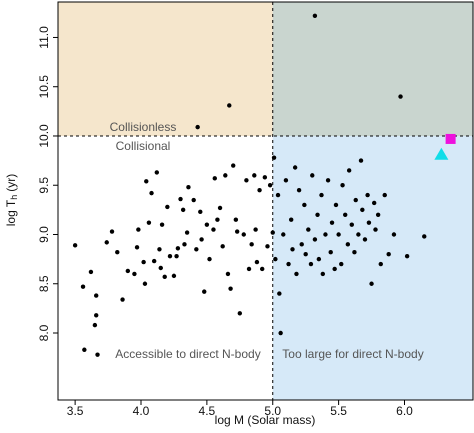  Describe the element at coordinates (44, 37) in the screenshot. I see `y-tick-label: 11.0` at that location.